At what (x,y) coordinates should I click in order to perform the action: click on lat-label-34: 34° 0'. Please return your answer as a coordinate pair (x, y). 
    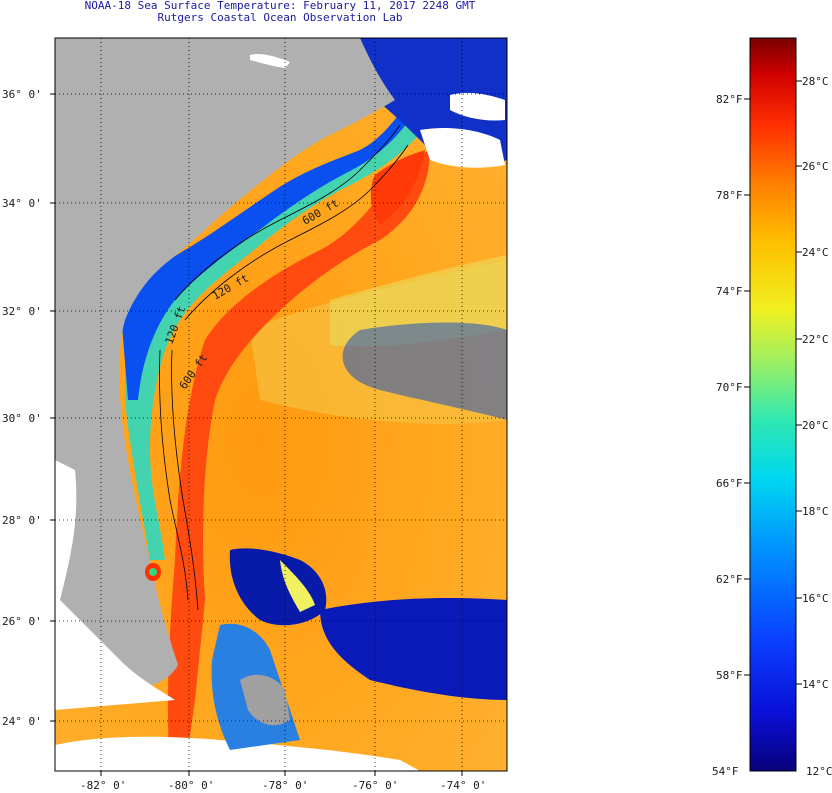
    Looking at the image, I should click on (22, 203).